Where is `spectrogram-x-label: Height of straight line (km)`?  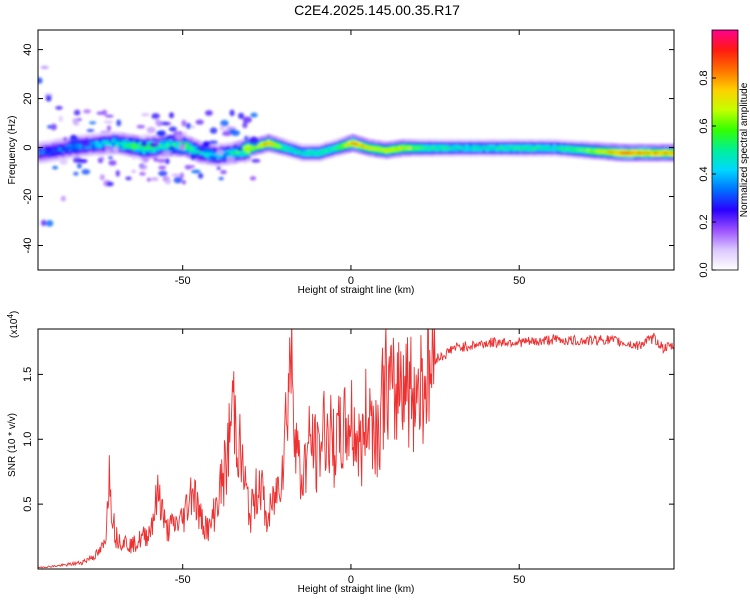
spectrogram-x-label: Height of straight line (km) is located at coordinates (356, 290).